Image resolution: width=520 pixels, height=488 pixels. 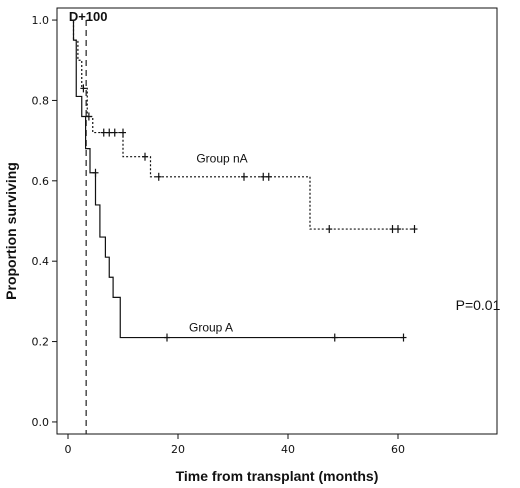 I want to click on reference-line-label: D+100, so click(x=88, y=16).